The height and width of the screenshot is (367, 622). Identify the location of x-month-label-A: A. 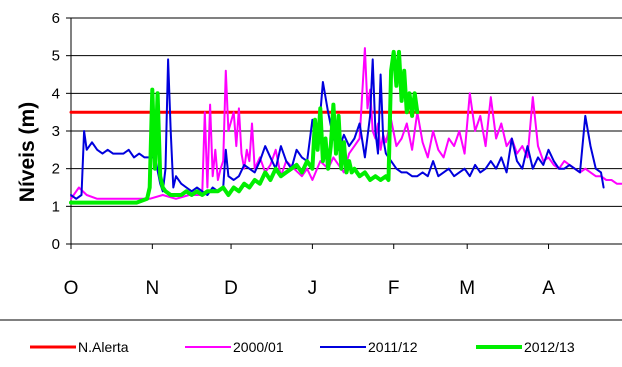
(548, 288).